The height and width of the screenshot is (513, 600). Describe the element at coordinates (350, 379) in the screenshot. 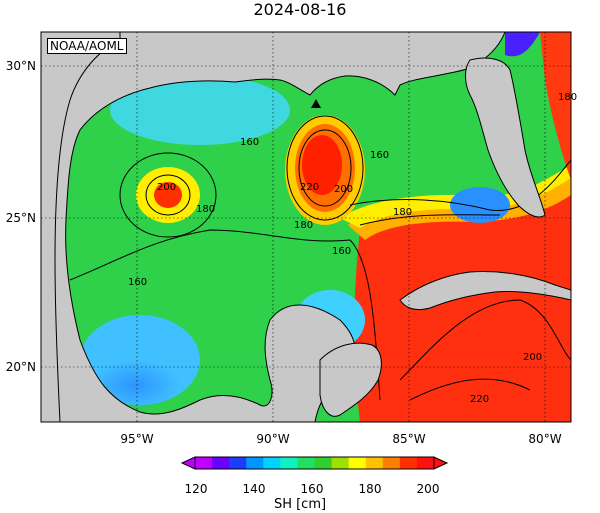

I see `yucatan-peninsula` at that location.